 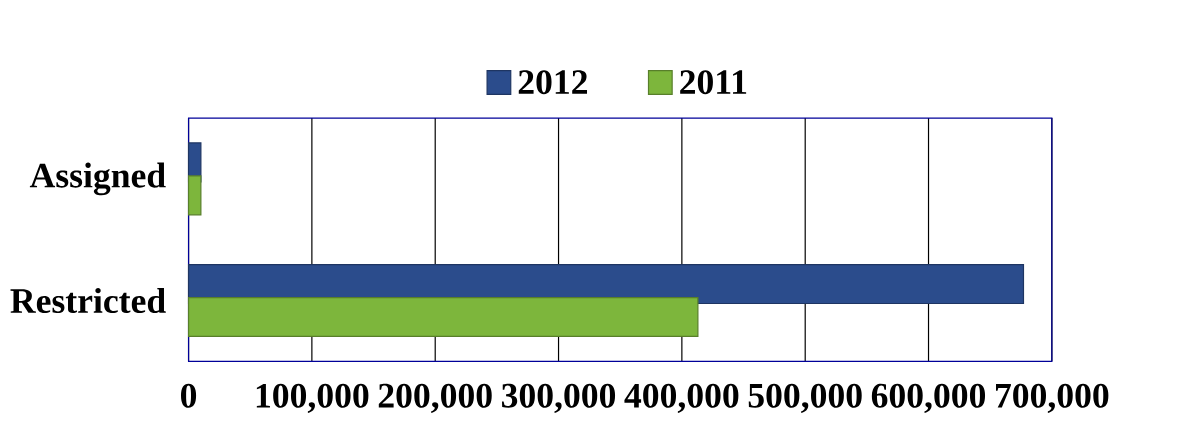 I want to click on x-tick-label: 100,000, so click(x=312, y=398).